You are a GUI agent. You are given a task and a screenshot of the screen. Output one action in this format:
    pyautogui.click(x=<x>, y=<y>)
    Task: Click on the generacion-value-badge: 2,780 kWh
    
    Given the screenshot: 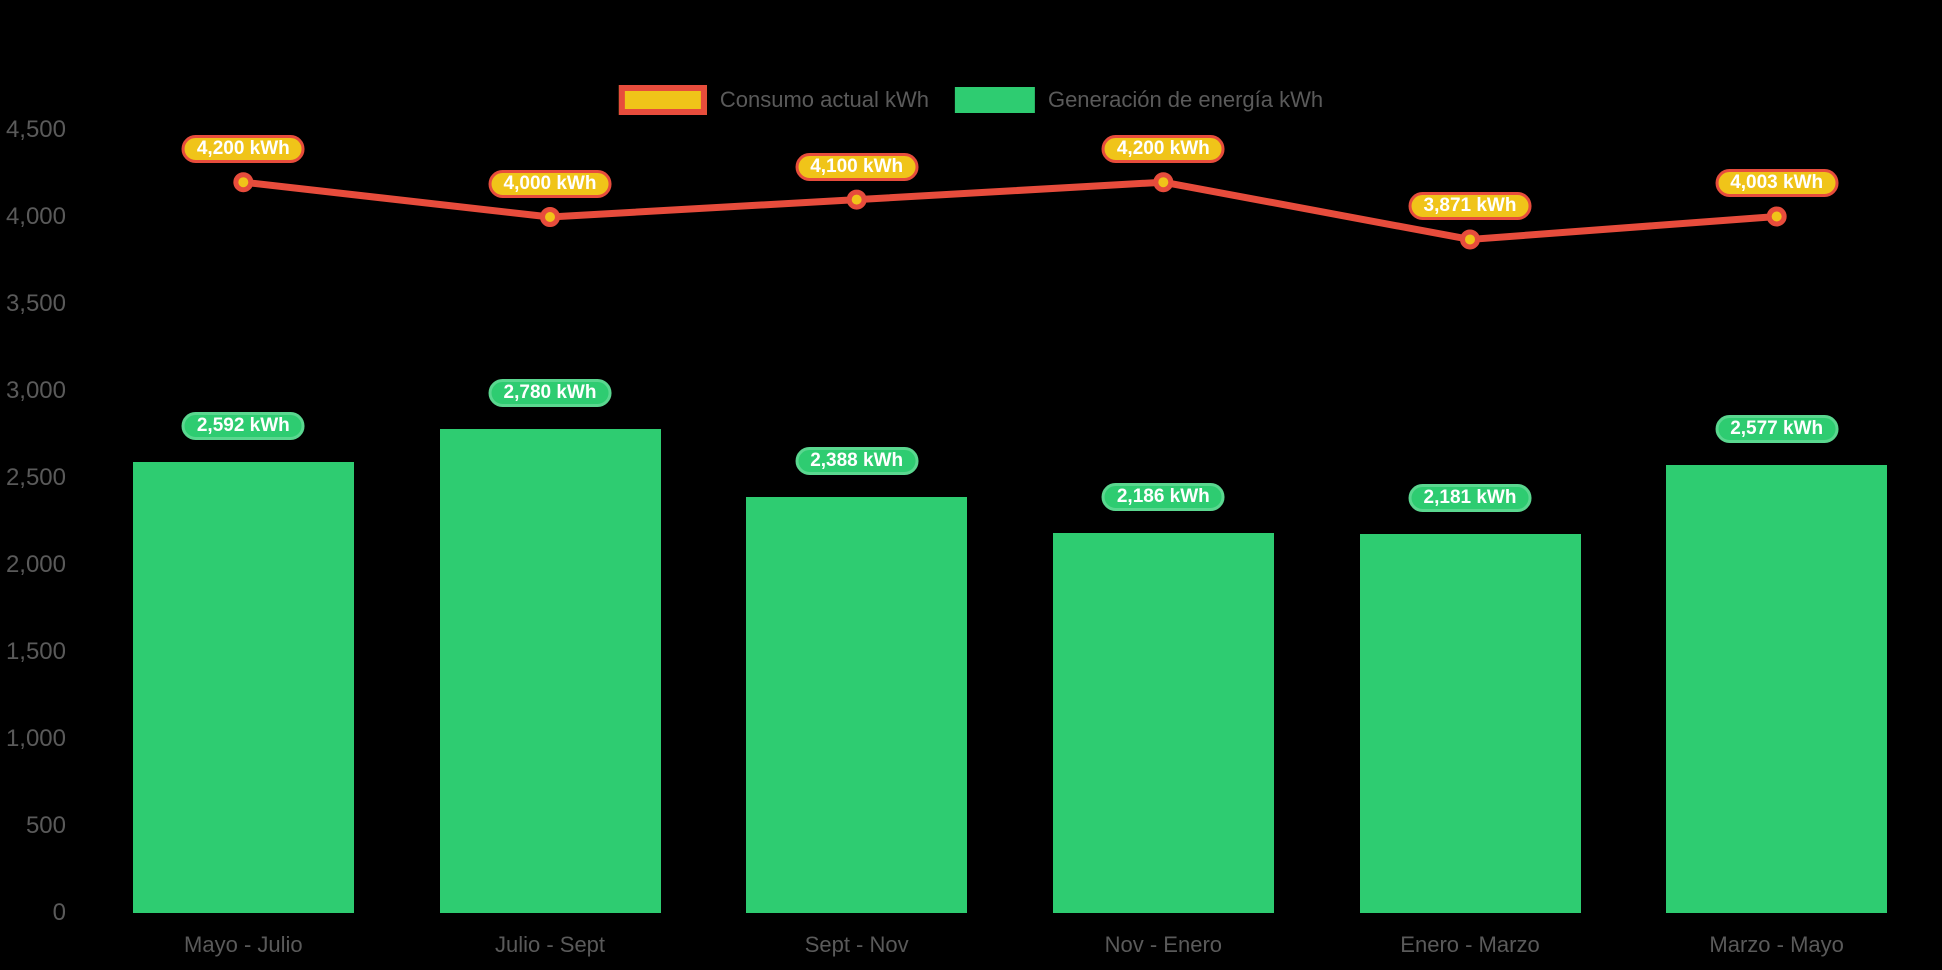 What is the action you would take?
    pyautogui.click(x=550, y=393)
    